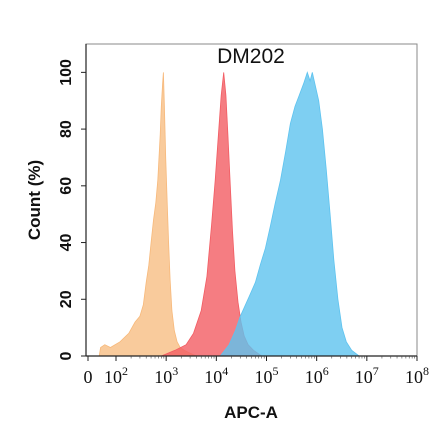  I want to click on chart-title: DM202, so click(251, 56).